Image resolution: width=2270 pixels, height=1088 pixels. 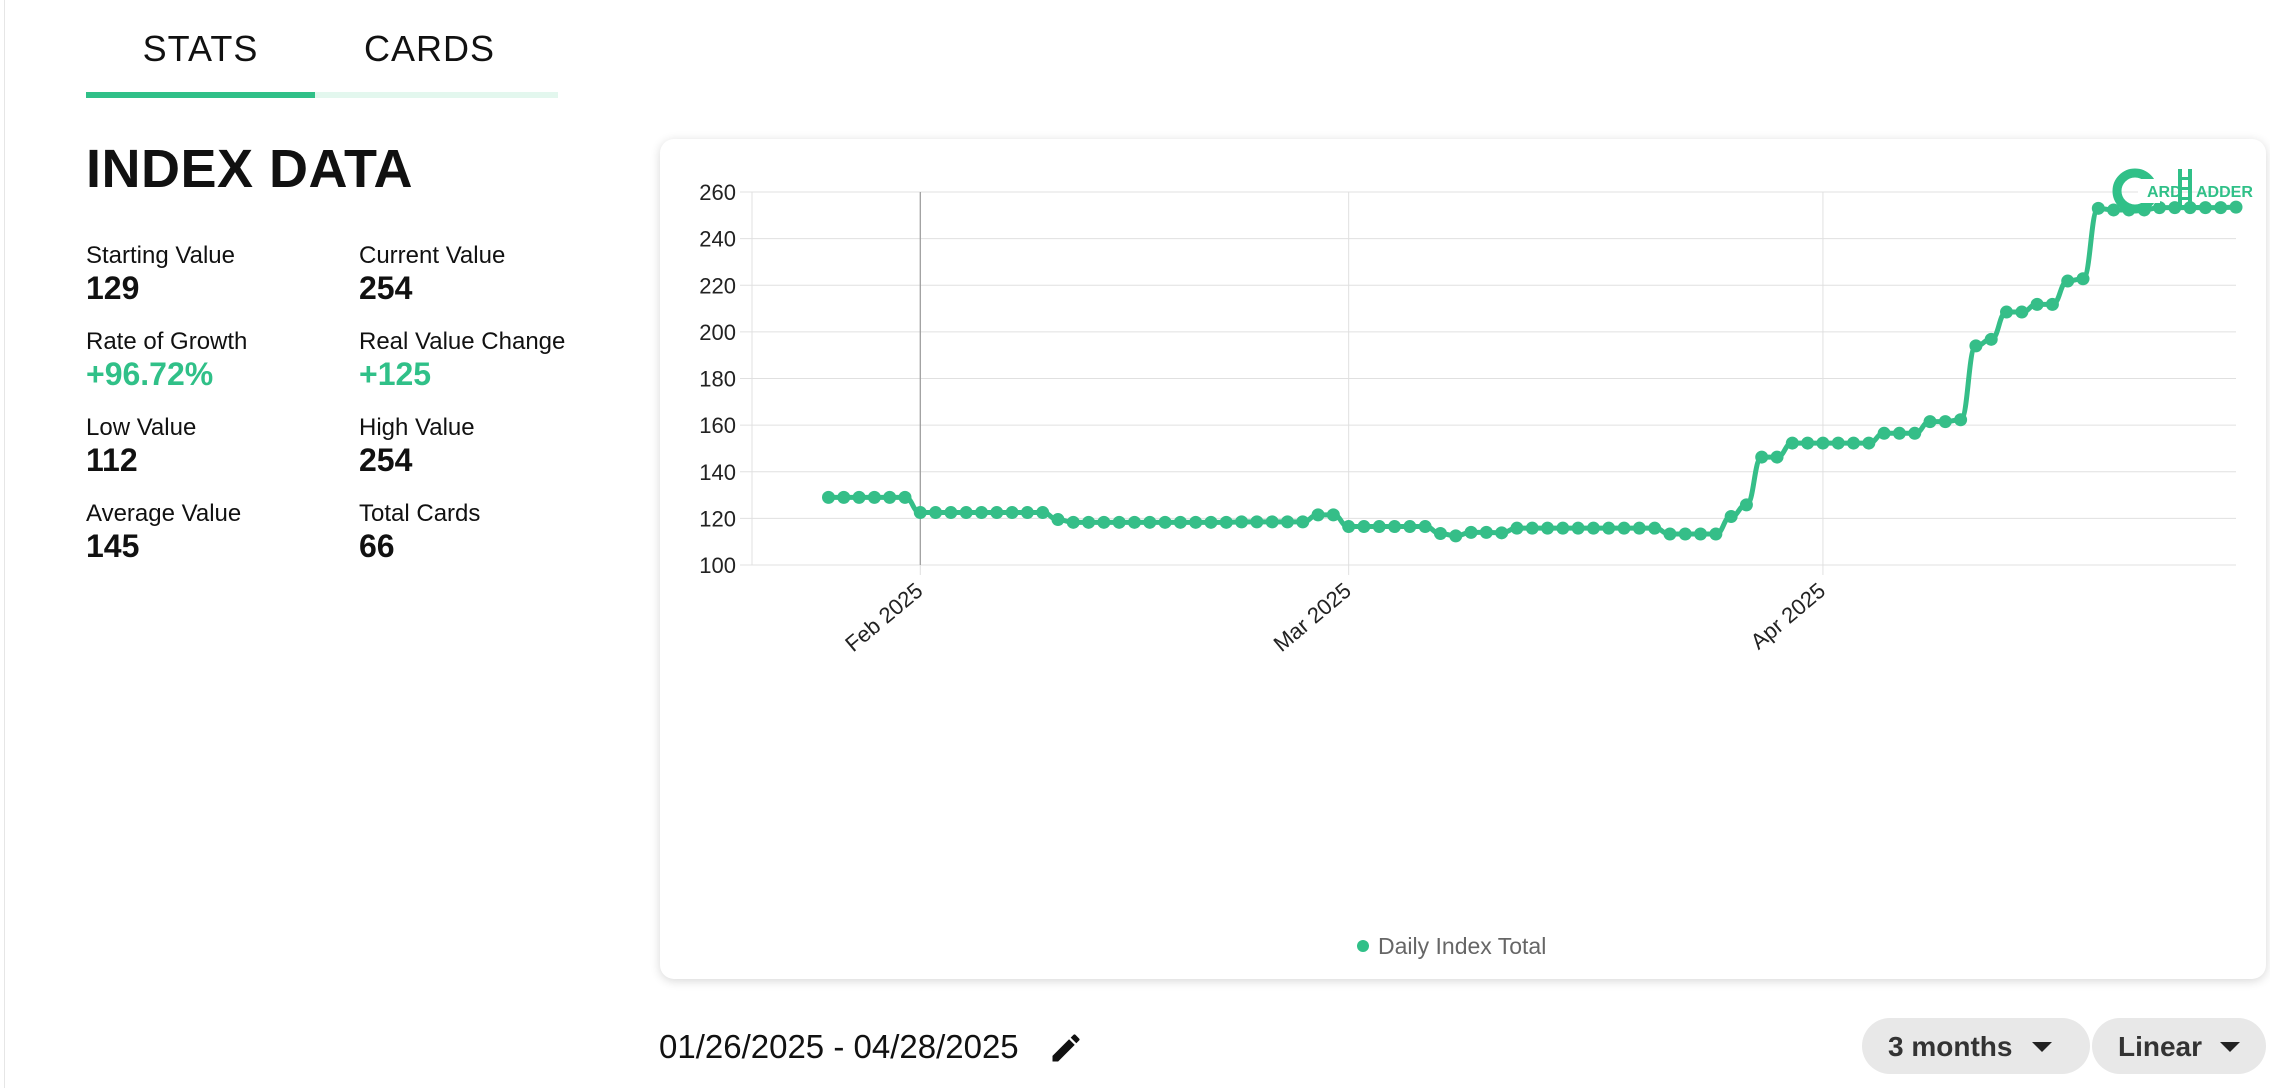 What do you see at coordinates (386, 288) in the screenshot?
I see `stat-value: 254` at bounding box center [386, 288].